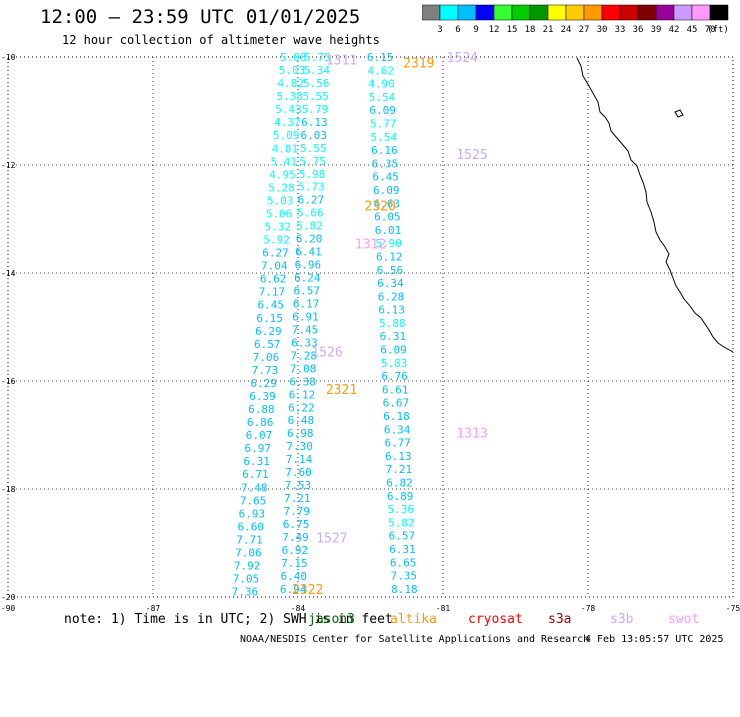  Describe the element at coordinates (298, 485) in the screenshot. I see `wave-height-value: 7.53` at that location.